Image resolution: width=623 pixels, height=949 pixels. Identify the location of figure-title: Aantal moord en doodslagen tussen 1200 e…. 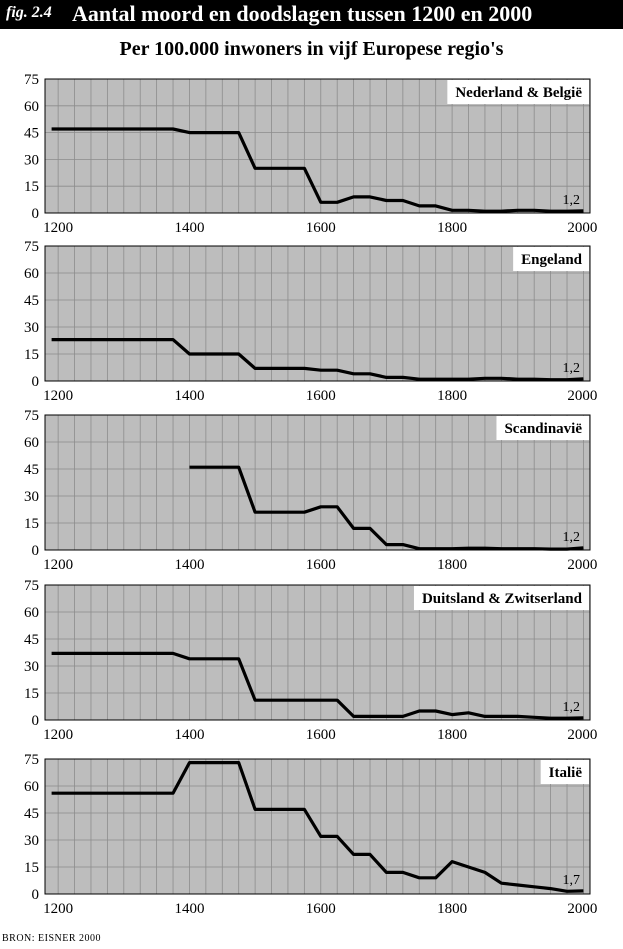
(302, 13).